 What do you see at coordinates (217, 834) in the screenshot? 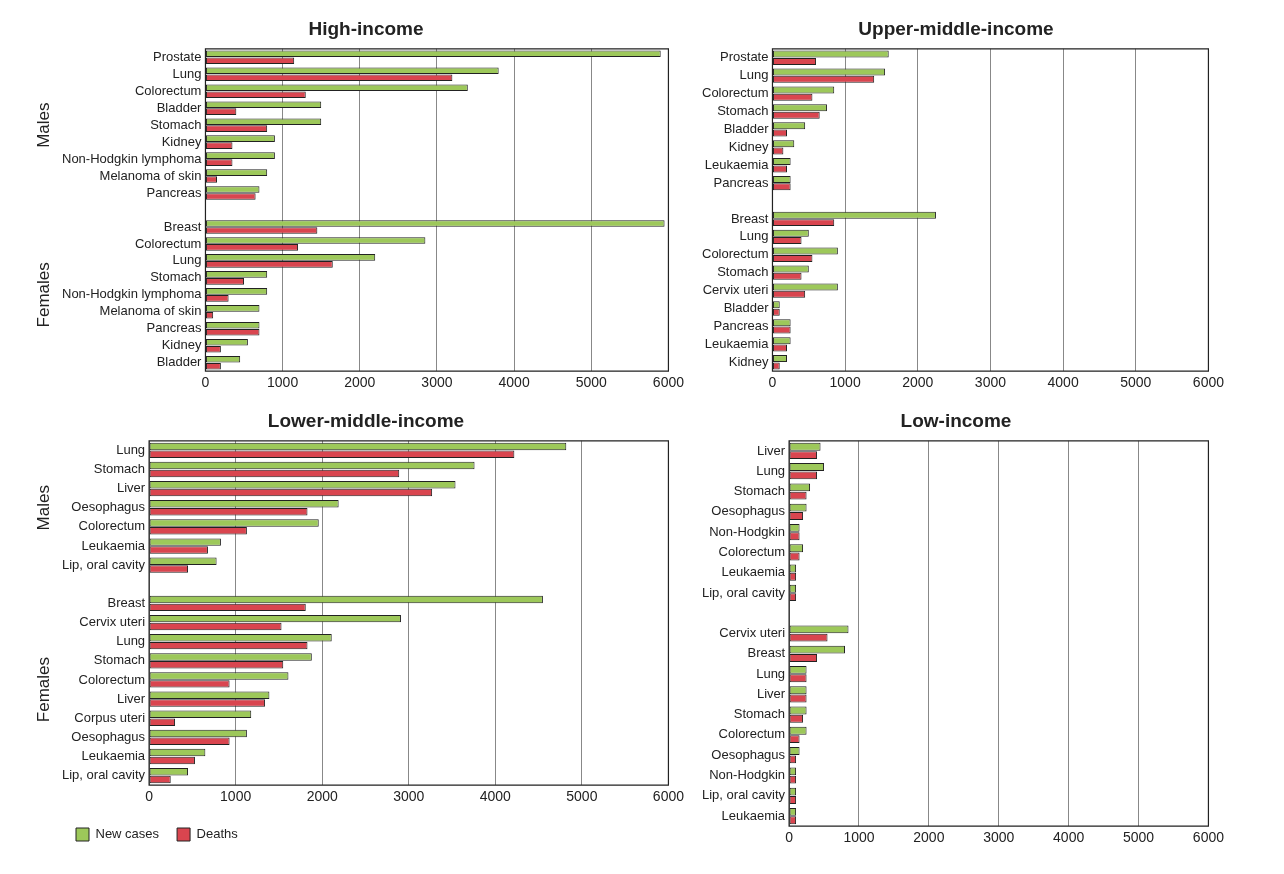
I see `legend-label: Deaths` at bounding box center [217, 834].